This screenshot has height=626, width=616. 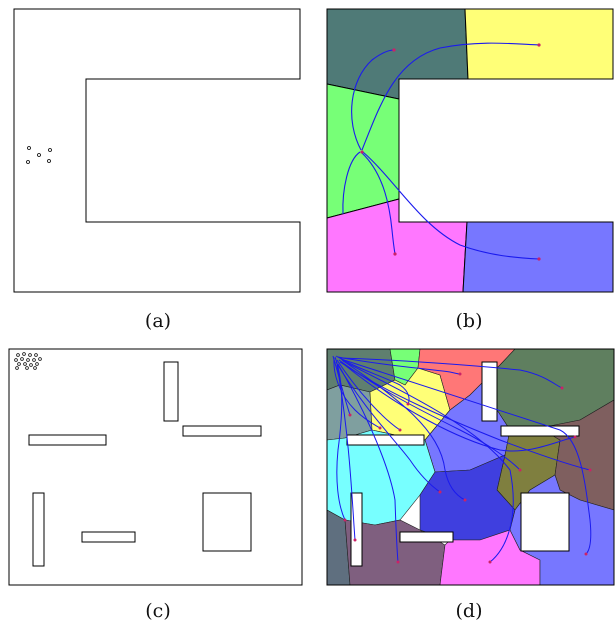 What do you see at coordinates (158, 321) in the screenshot?
I see `caption-a: (a)` at bounding box center [158, 321].